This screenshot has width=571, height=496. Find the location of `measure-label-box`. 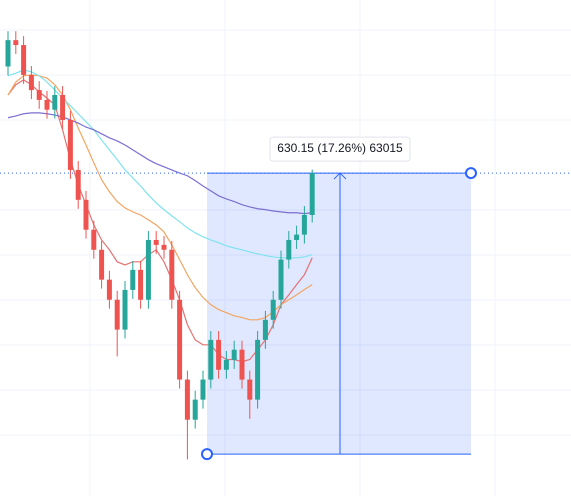

measure-label-box is located at coordinates (340, 149).